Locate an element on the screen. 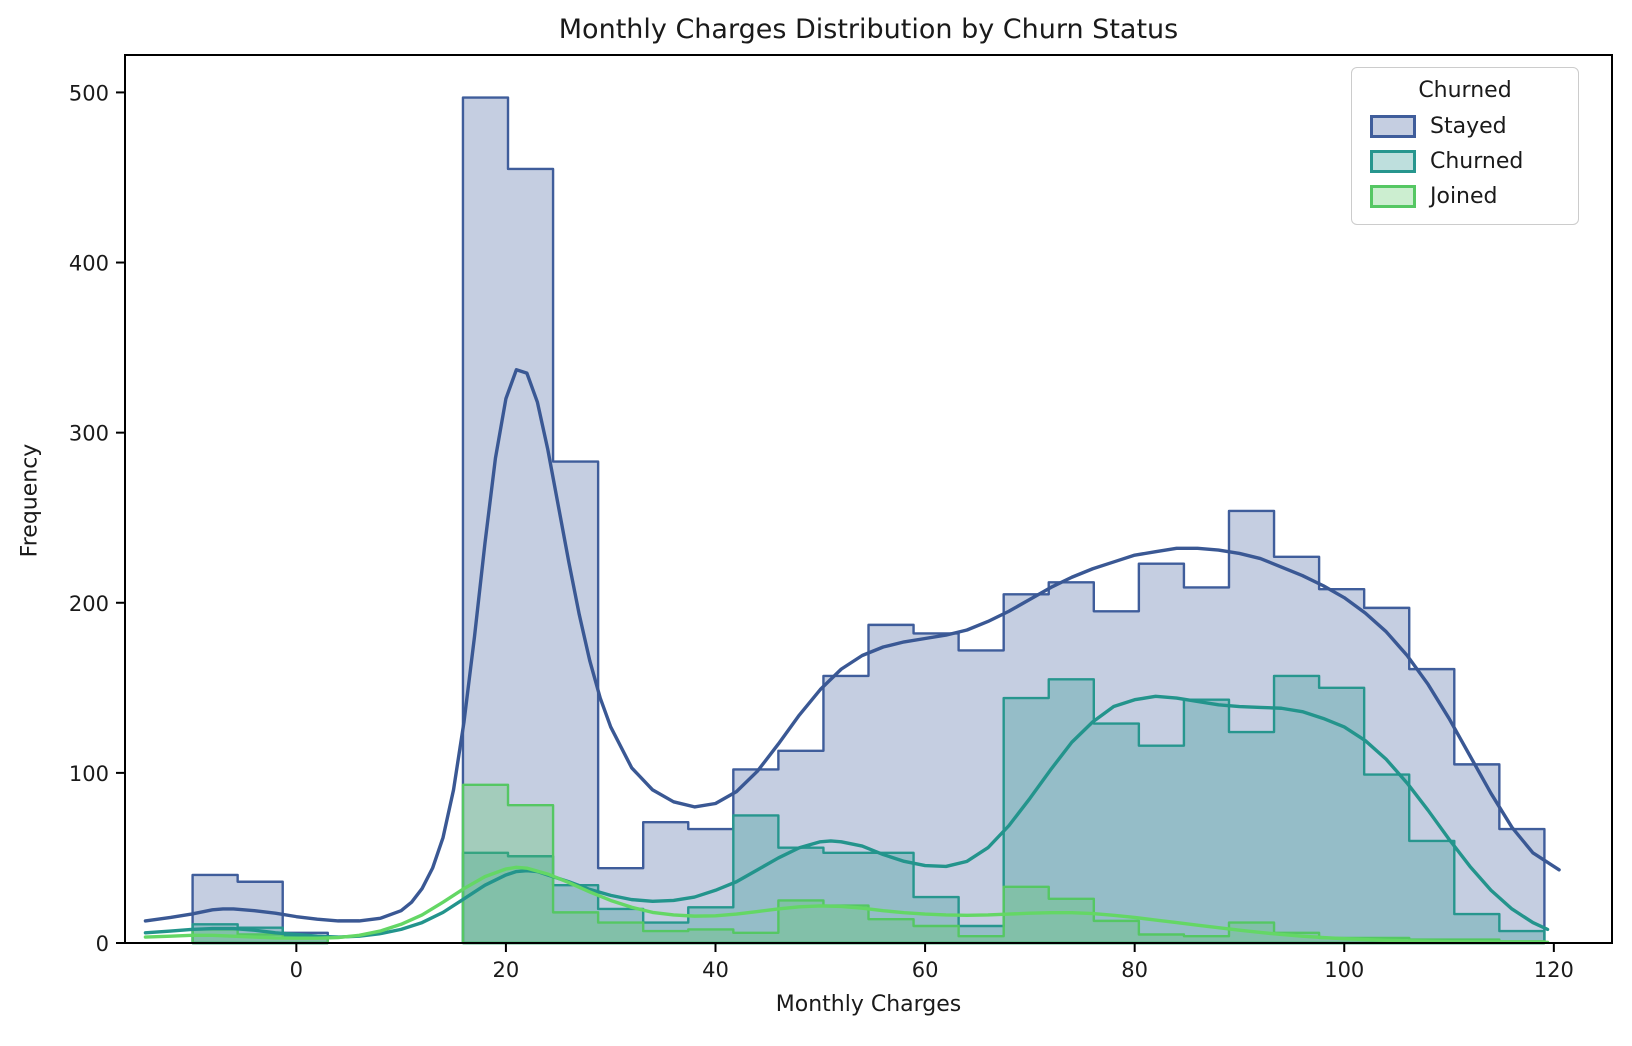  y-tick-label: 0 is located at coordinates (102, 944).